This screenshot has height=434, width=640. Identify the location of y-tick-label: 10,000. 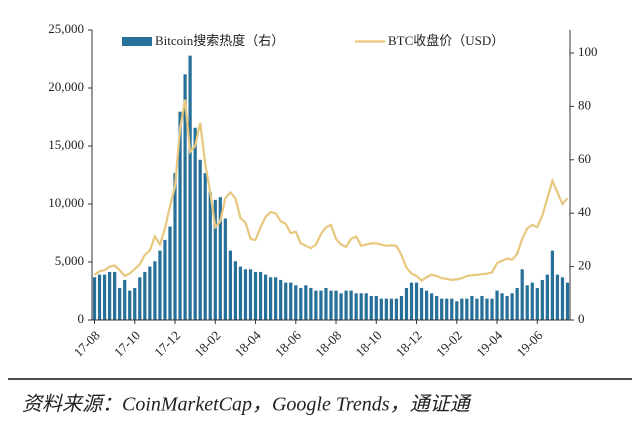
(66, 202).